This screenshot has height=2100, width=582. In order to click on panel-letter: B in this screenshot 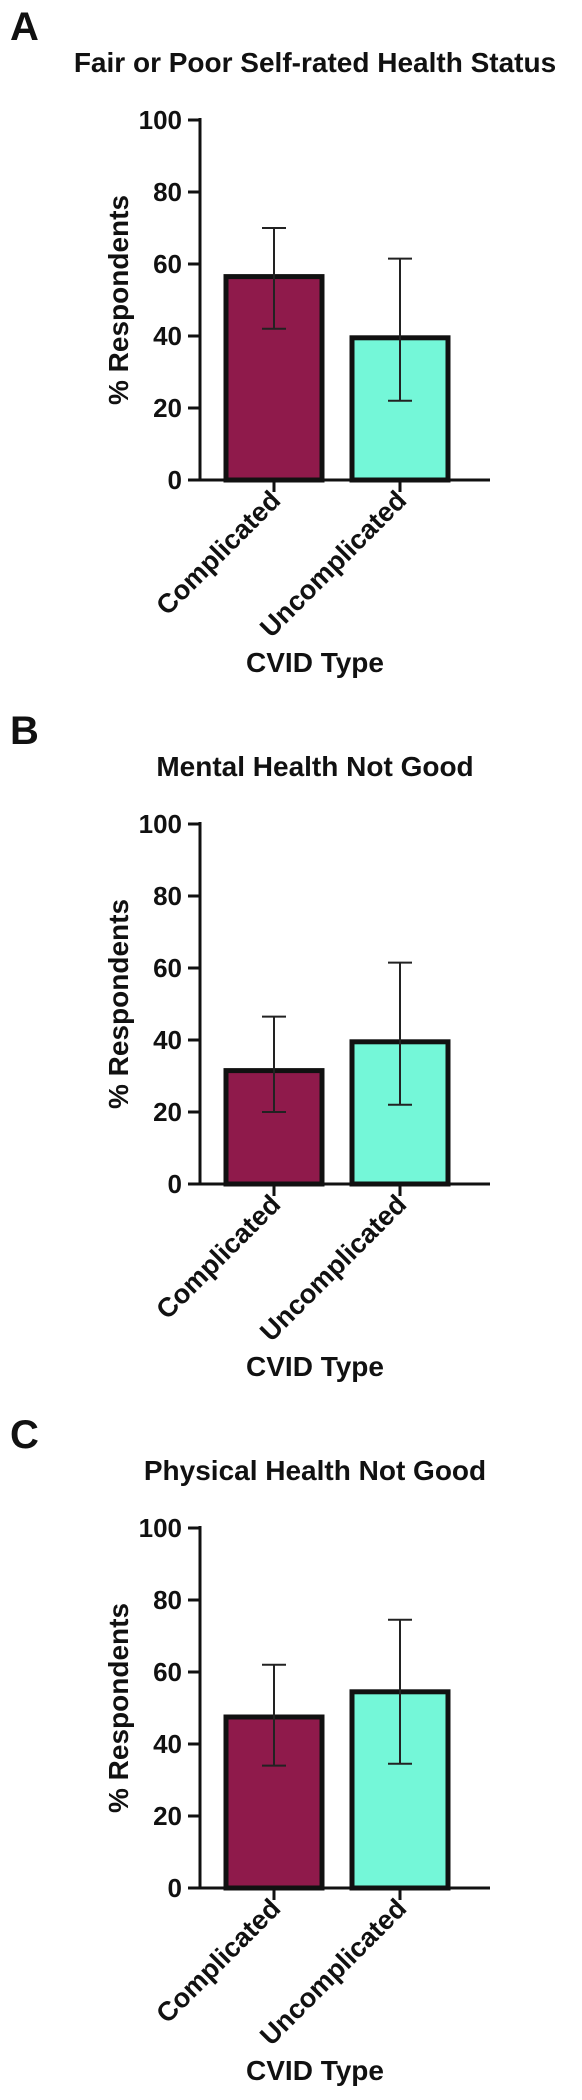, I will do `click(24, 731)`.